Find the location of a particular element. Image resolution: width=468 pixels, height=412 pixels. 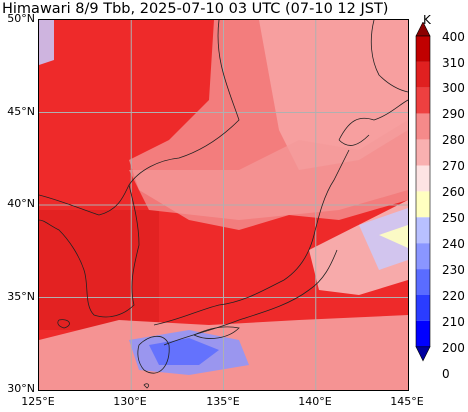

coastline-islands is located at coordinates (103, 354).